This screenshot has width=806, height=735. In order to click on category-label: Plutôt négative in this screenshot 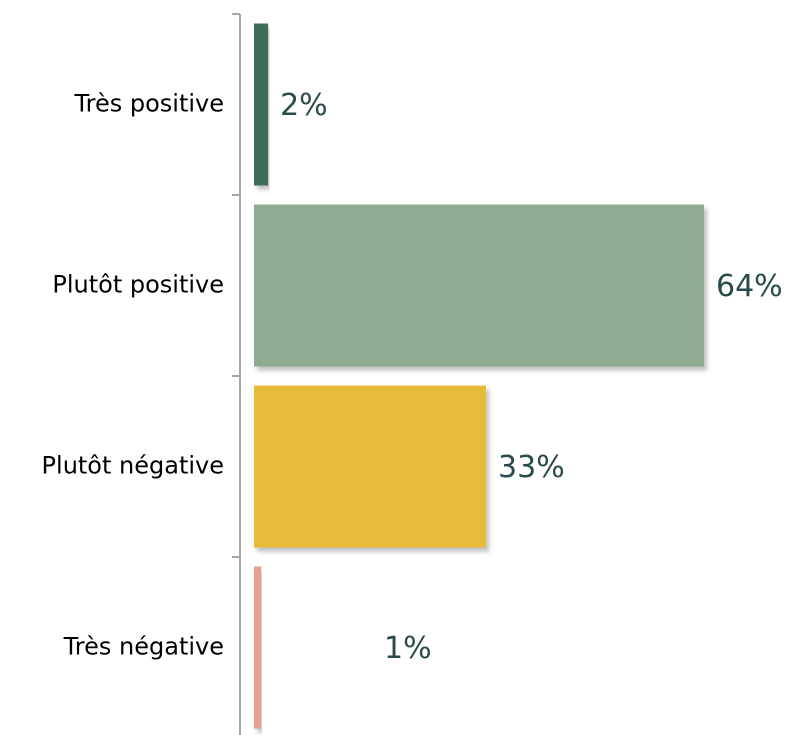, I will do `click(133, 466)`.